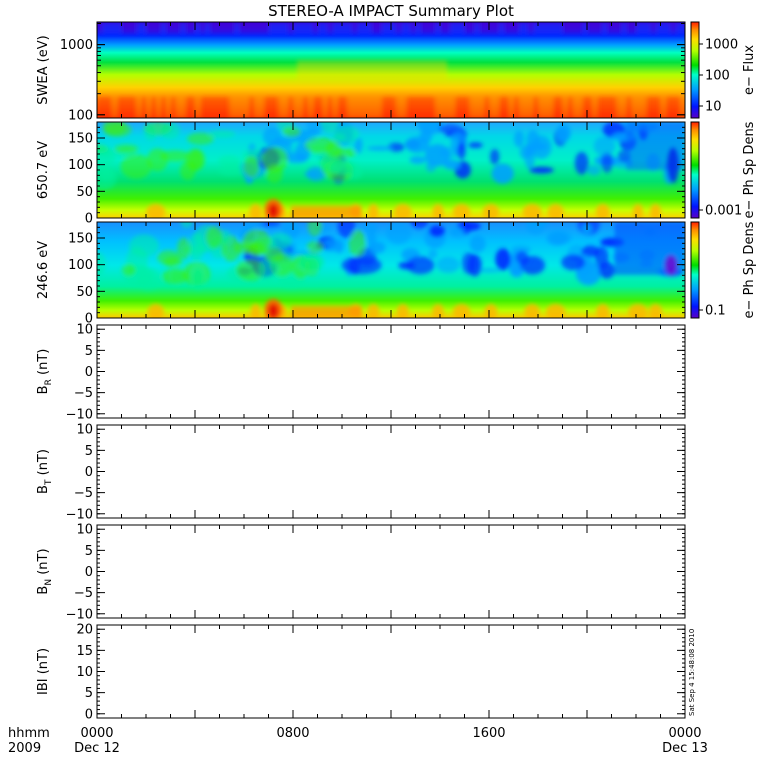  I want to click on x-tick-date: Dec 12, so click(97, 748).